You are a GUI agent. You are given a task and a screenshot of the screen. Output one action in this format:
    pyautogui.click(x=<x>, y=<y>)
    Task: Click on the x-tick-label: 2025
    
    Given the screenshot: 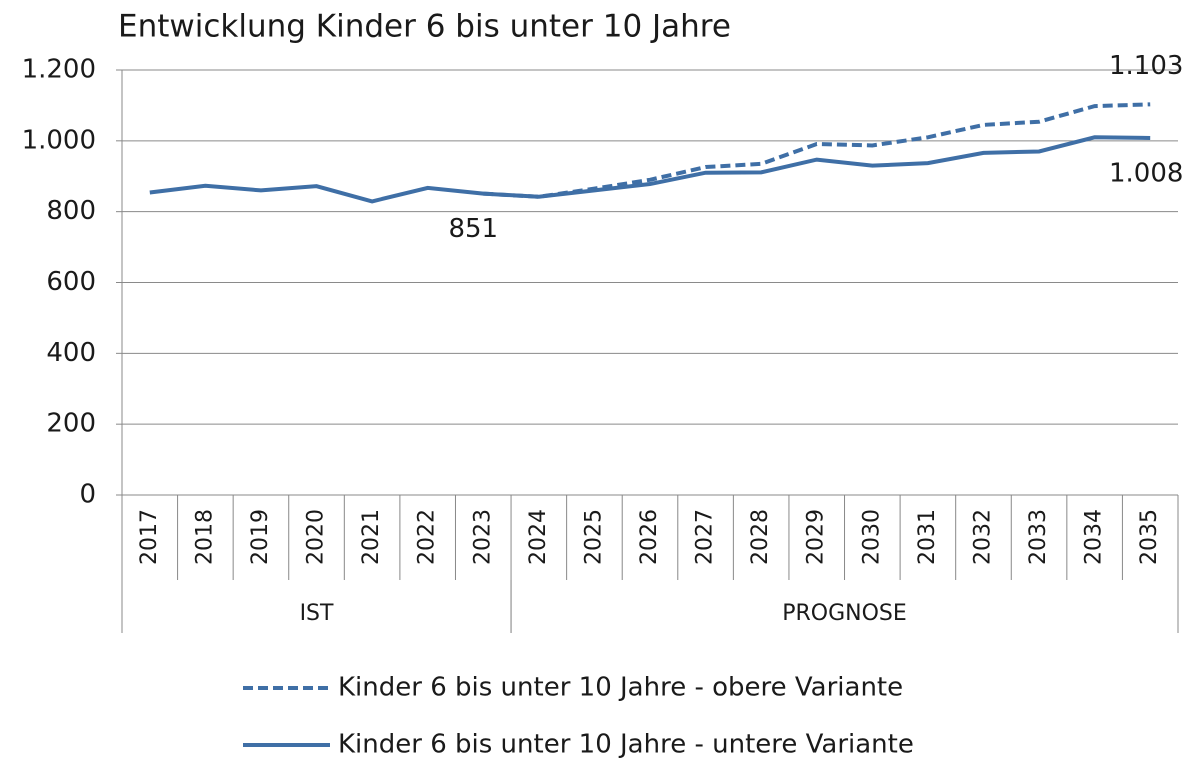 What is the action you would take?
    pyautogui.click(x=593, y=537)
    